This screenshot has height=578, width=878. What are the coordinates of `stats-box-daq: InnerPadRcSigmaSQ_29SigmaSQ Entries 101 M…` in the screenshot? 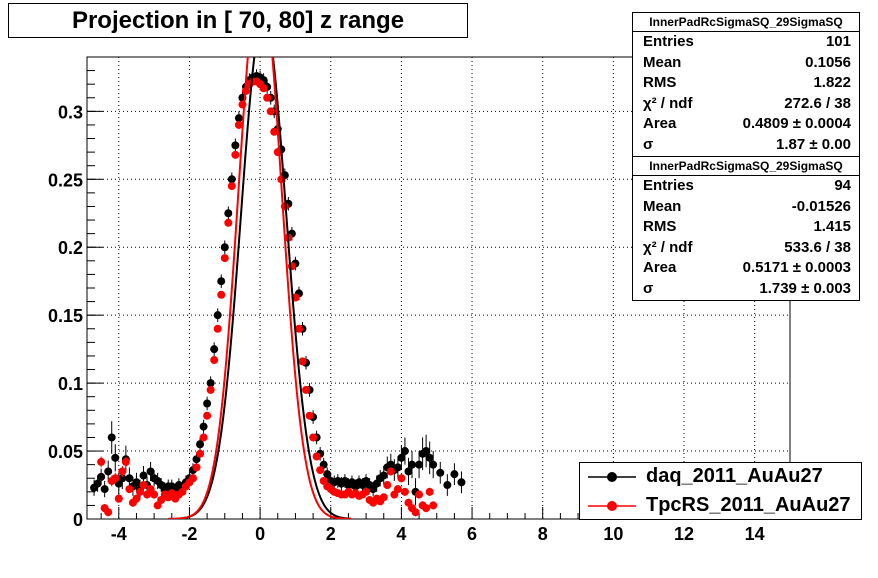 It's located at (746, 84).